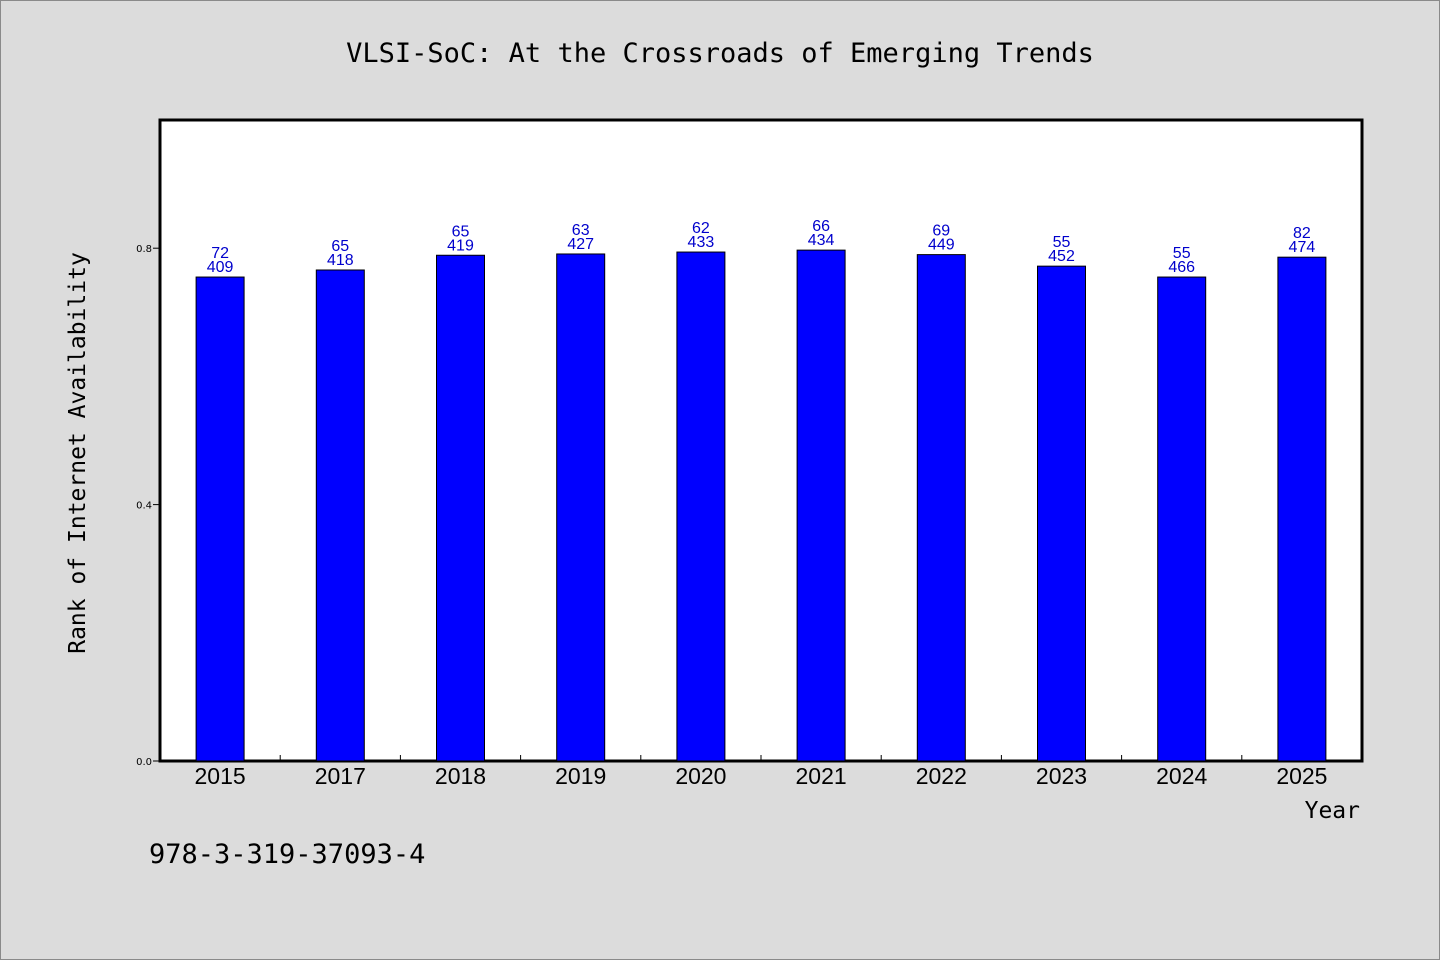  Describe the element at coordinates (460, 245) in the screenshot. I see `data-label-bottom: 419` at that location.